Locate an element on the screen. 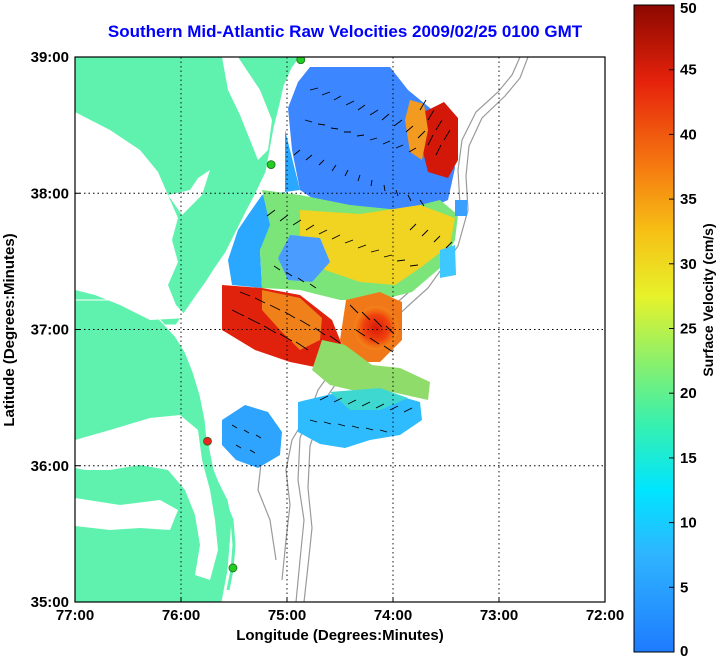  colorbar-tick-label: 45 is located at coordinates (688, 70).